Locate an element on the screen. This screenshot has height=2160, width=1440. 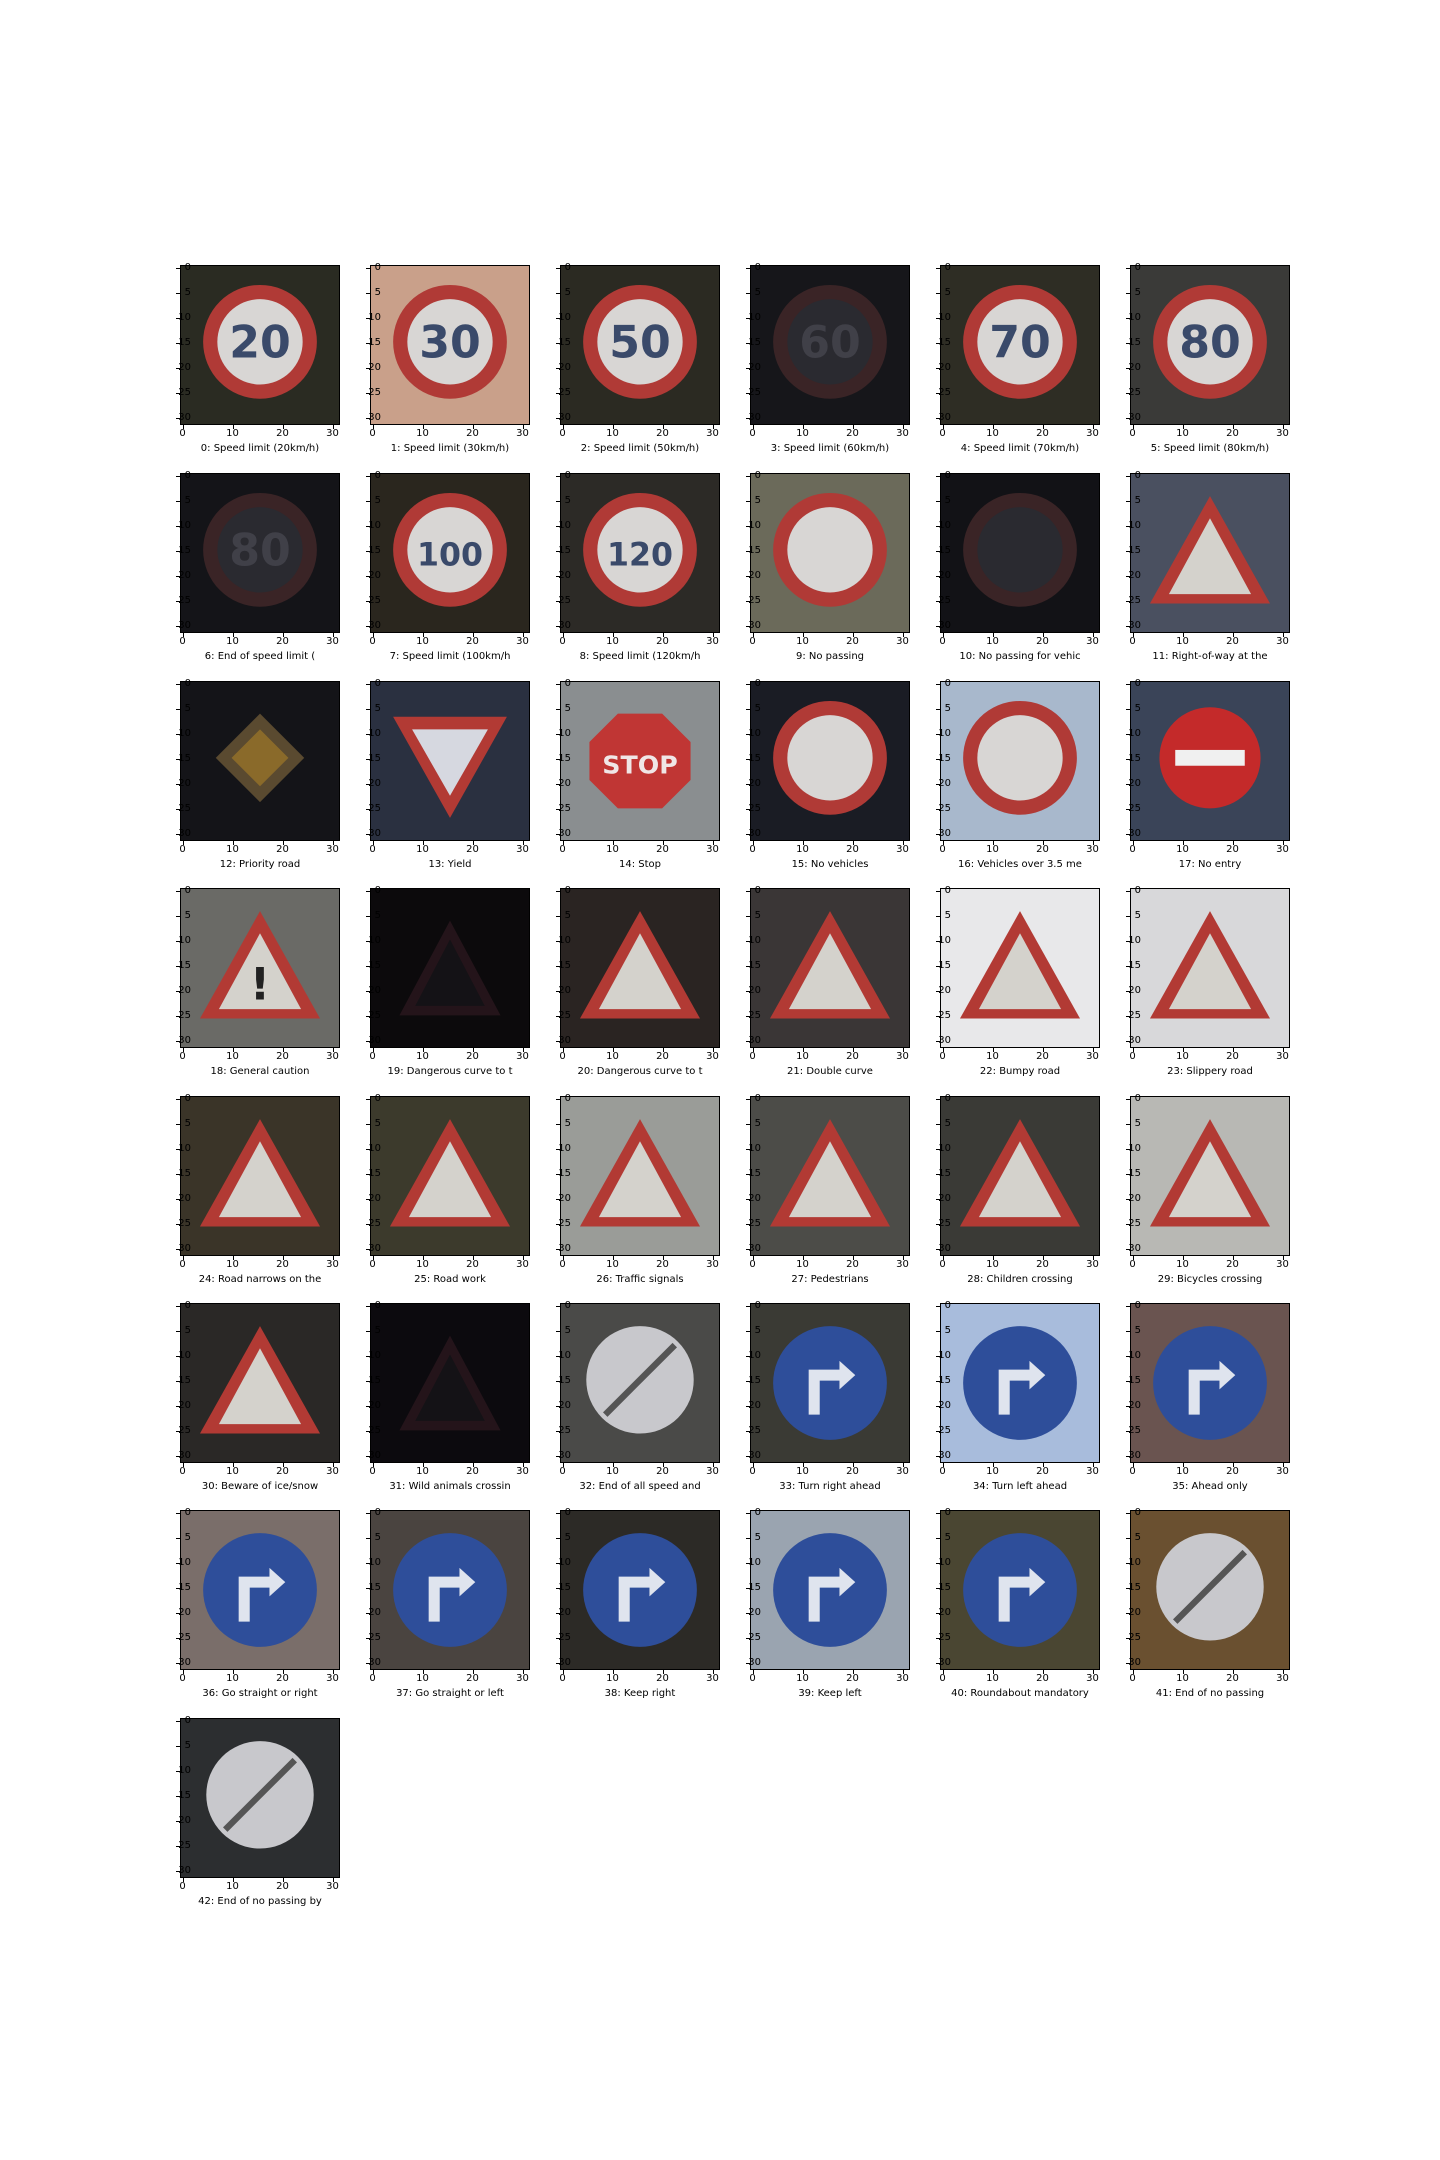
keep-left-icon is located at coordinates (830, 1590).